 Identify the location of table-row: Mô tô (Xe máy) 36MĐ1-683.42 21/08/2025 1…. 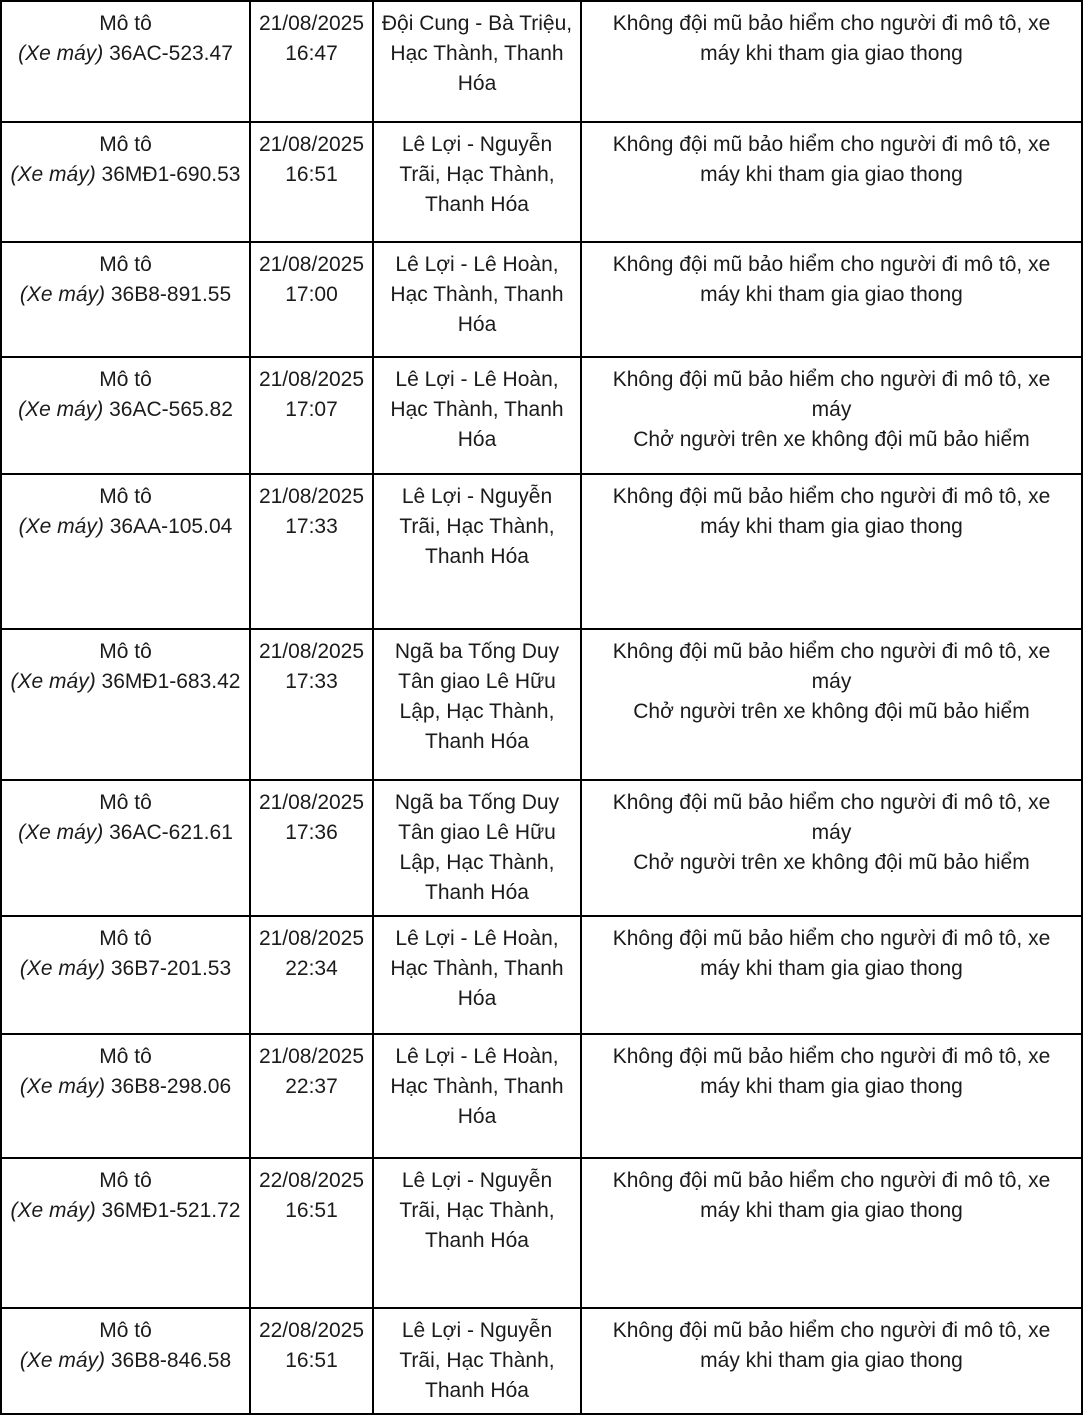
(541, 704).